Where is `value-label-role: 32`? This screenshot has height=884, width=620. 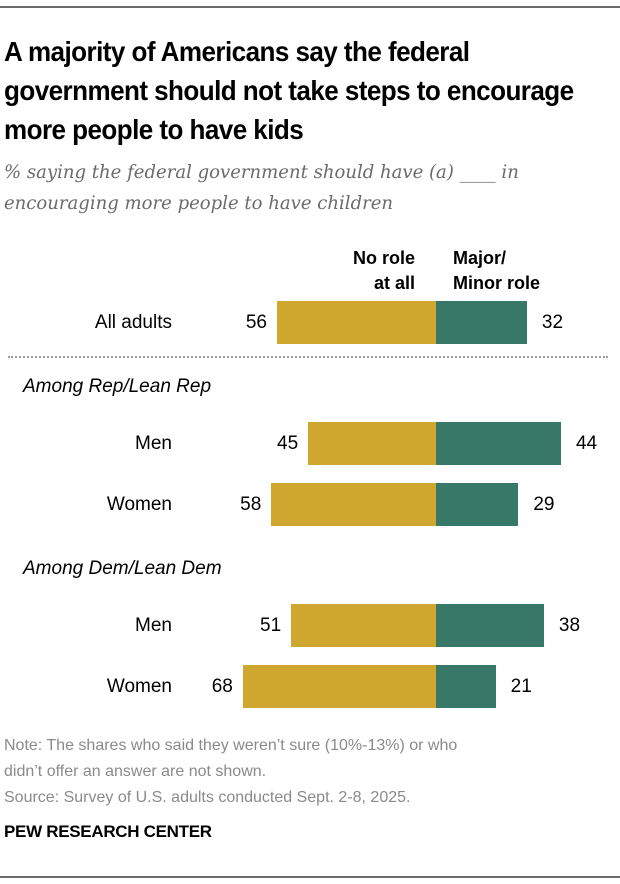 value-label-role: 32 is located at coordinates (552, 322).